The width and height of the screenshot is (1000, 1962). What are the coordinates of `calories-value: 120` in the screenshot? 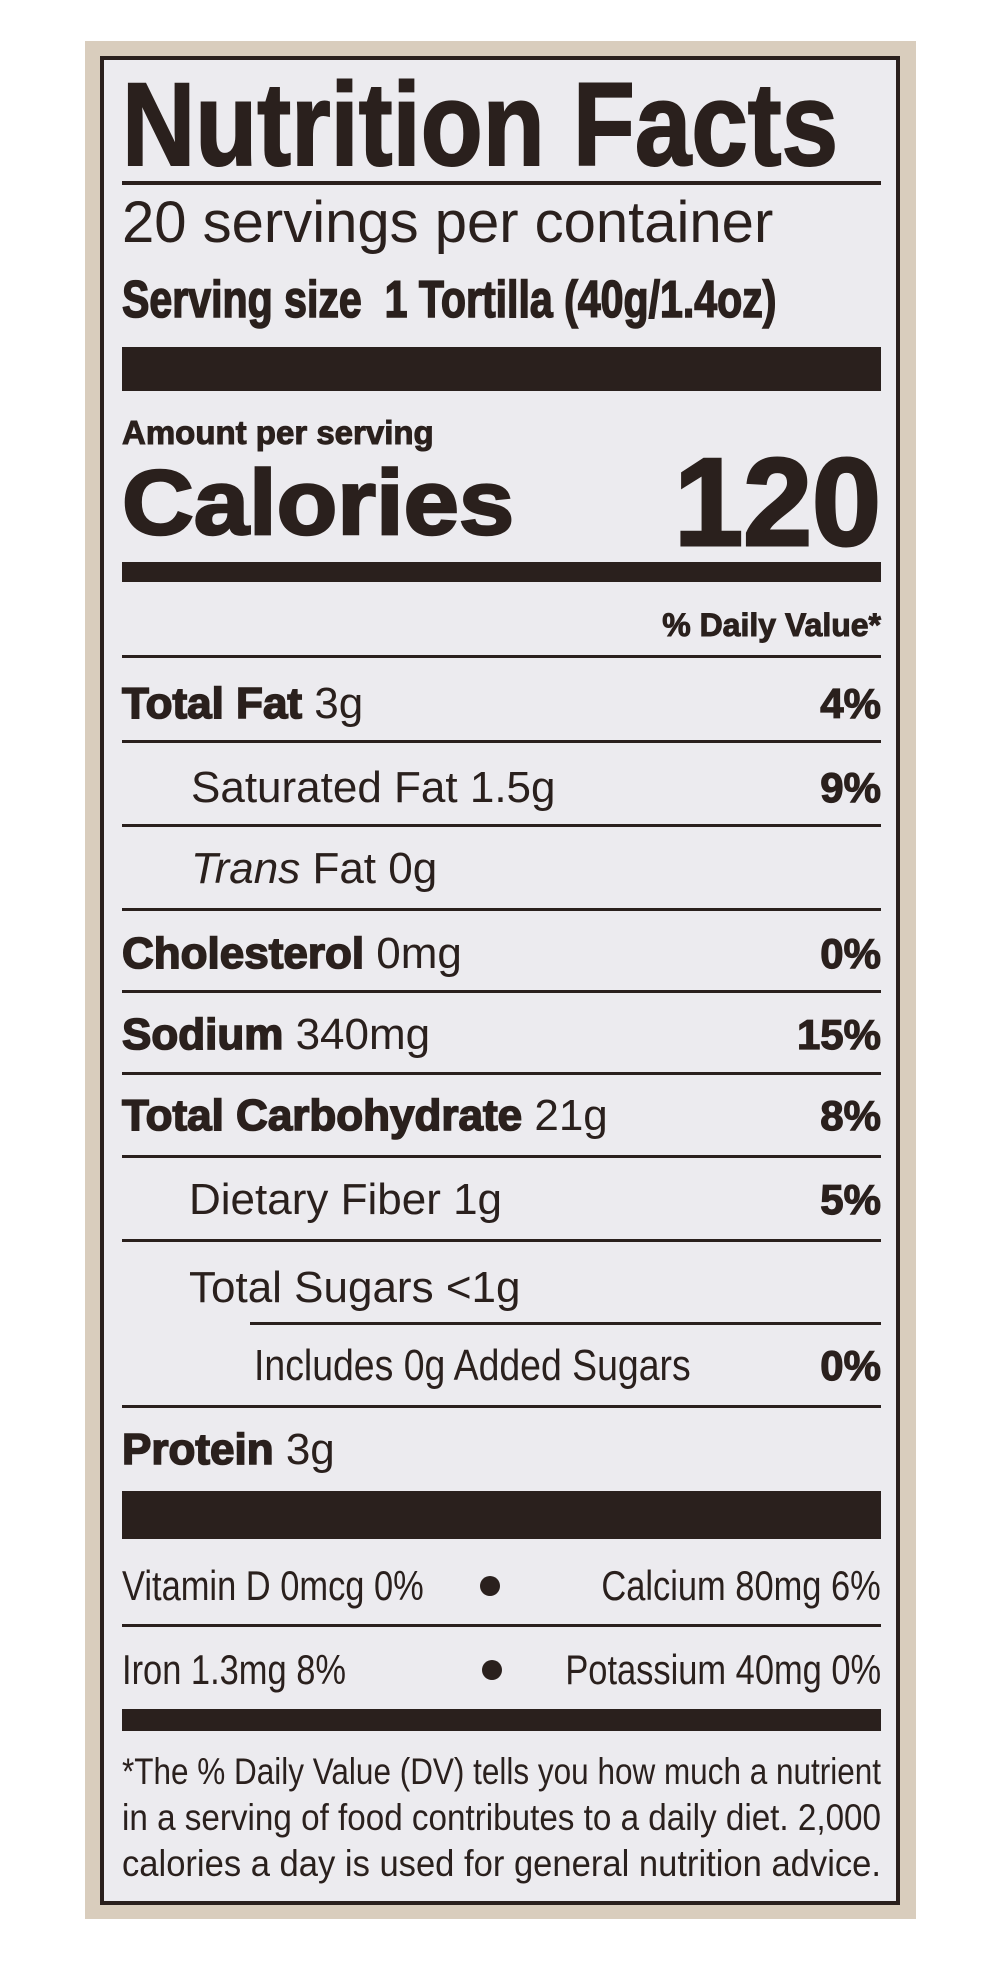 It's located at (778, 503).